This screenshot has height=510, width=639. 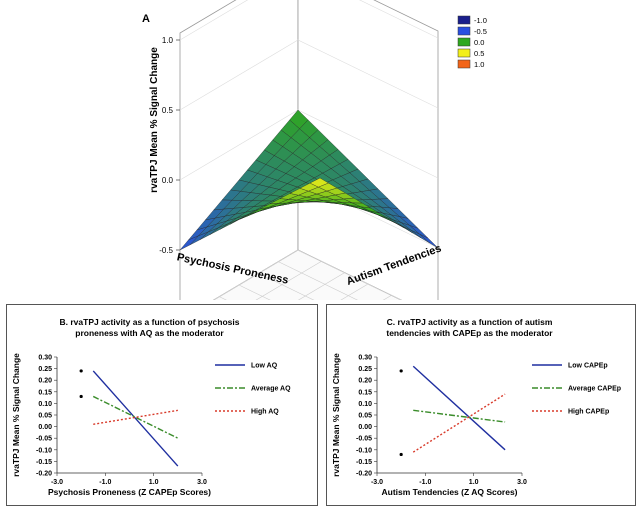 I want to click on surface-facet, so click(x=319, y=182).